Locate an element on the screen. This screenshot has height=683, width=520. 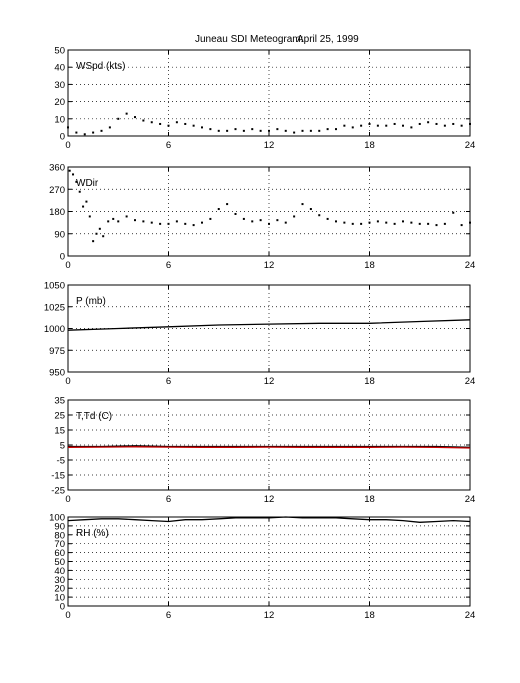
y-tick-label: 25 is located at coordinates (59, 416).